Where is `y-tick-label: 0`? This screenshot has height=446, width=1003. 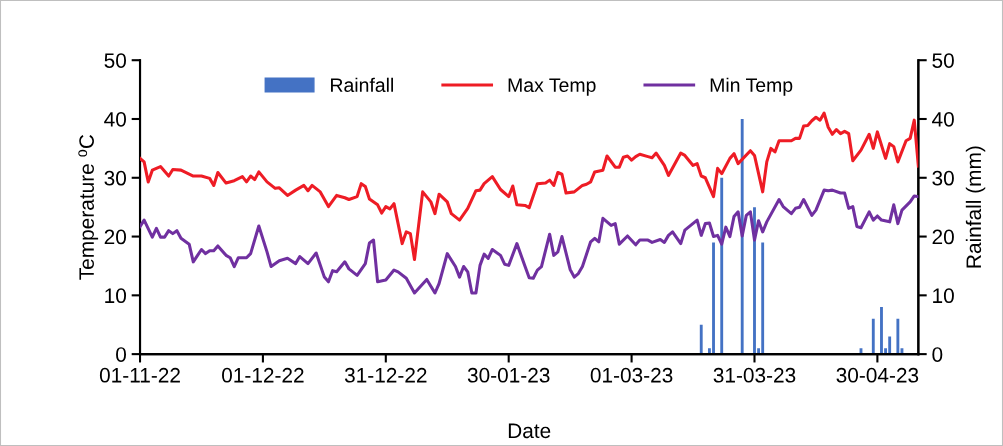 y-tick-label: 0 is located at coordinates (121, 354).